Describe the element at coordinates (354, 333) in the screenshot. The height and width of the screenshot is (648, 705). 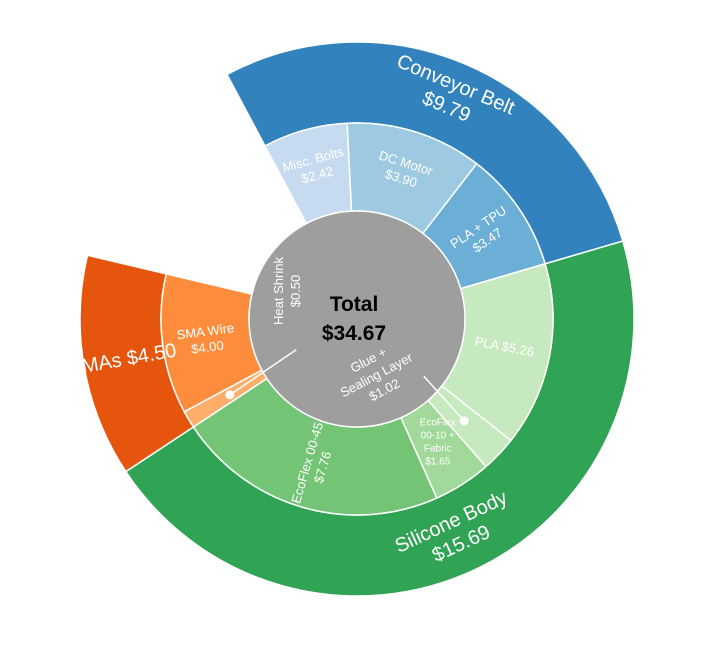
I see `total-value: $34.67` at that location.